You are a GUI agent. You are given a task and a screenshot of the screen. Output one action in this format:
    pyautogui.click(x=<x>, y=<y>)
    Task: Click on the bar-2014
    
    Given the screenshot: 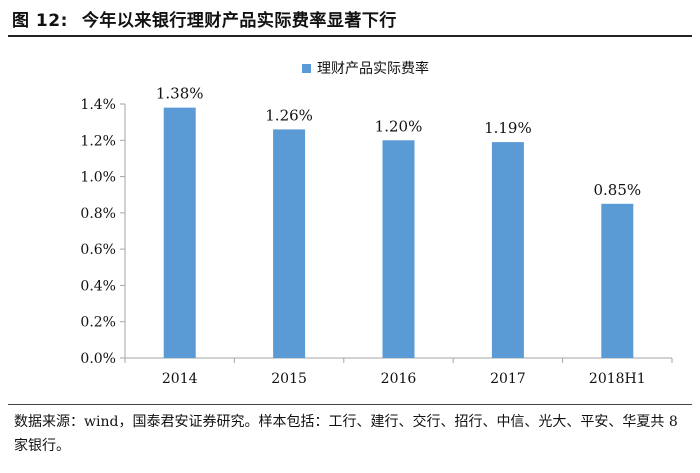 What is the action you would take?
    pyautogui.click(x=179, y=232)
    